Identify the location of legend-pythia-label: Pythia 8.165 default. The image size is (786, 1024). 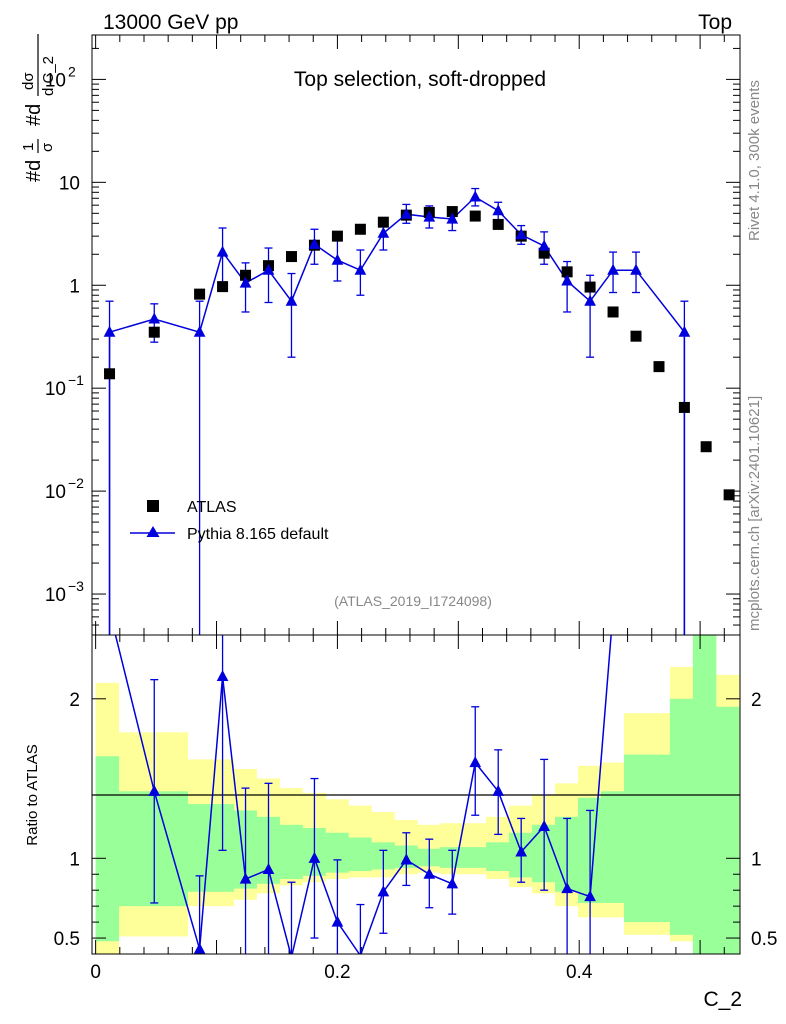
(258, 534).